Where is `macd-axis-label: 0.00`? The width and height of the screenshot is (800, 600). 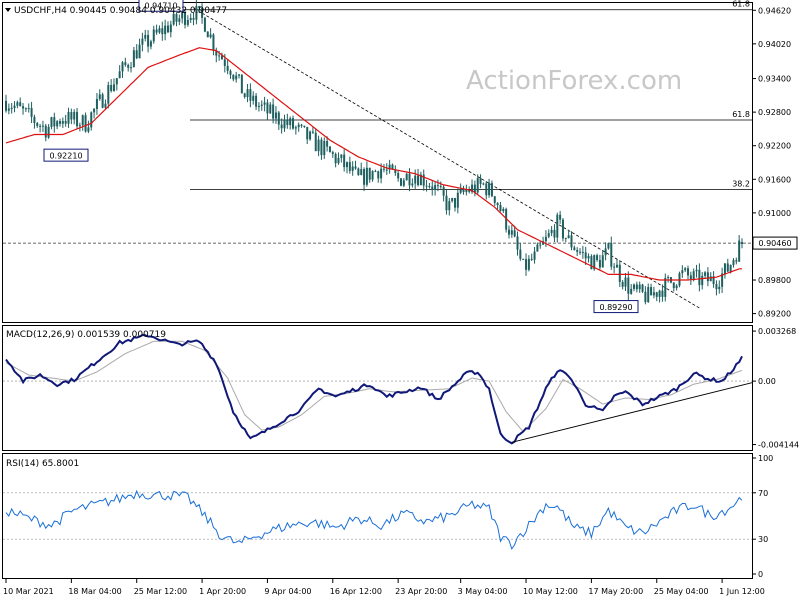 macd-axis-label: 0.00 is located at coordinates (767, 381).